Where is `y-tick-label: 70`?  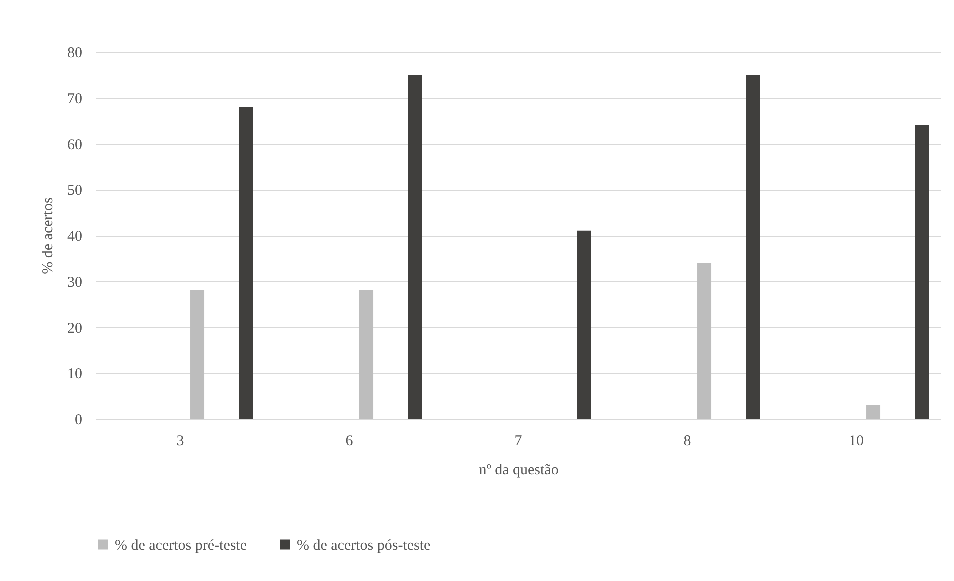
y-tick-label: 70 is located at coordinates (75, 99).